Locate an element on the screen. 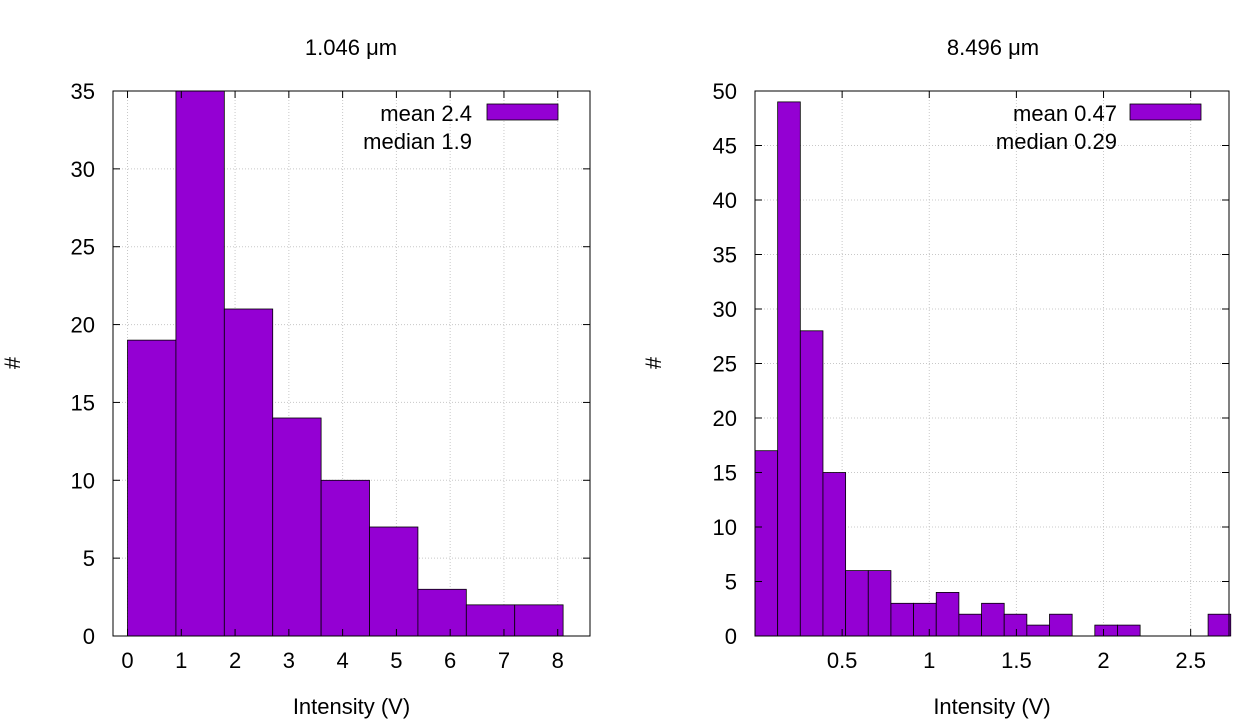  x-tick-label: 1.5 is located at coordinates (1016, 660).